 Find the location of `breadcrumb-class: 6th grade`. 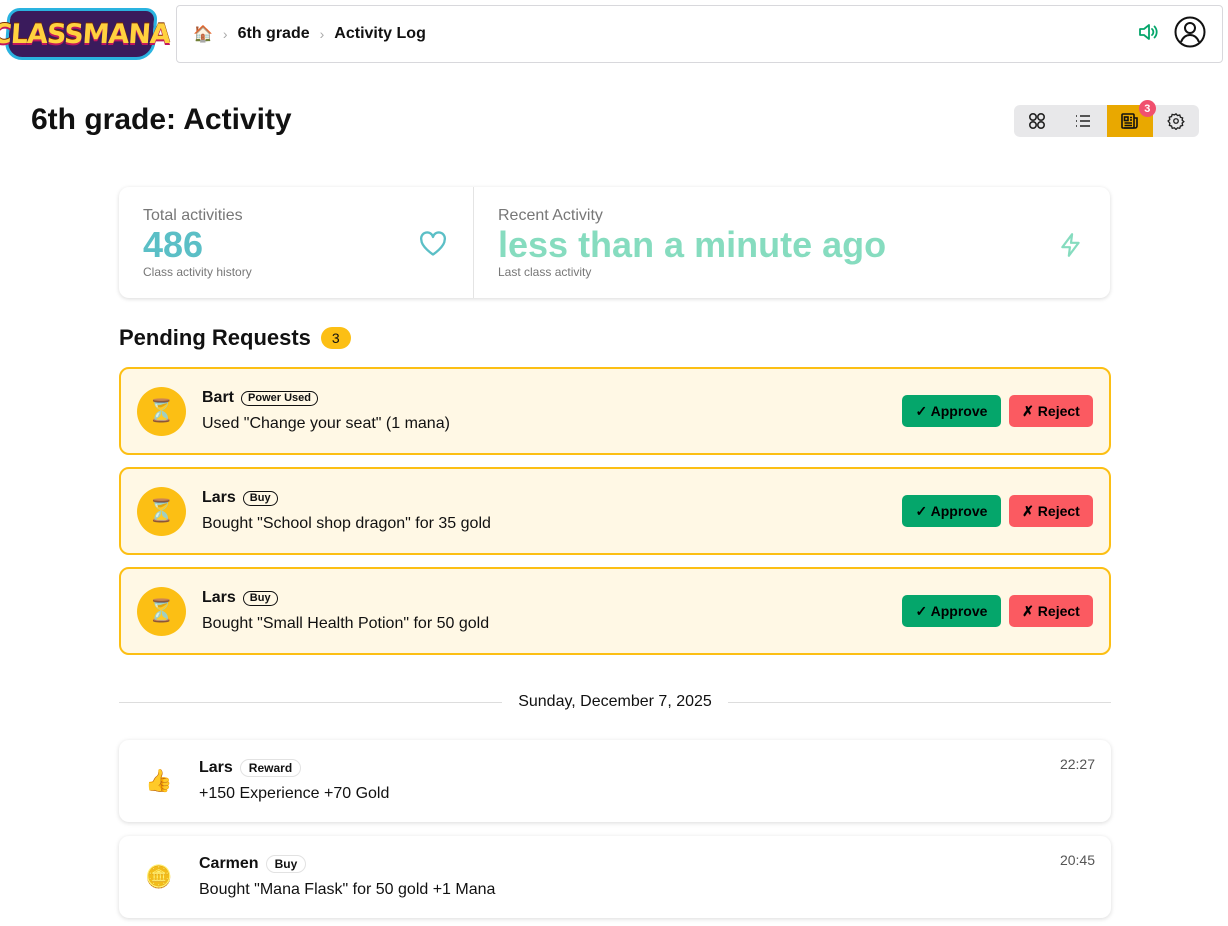

breadcrumb-class: 6th grade is located at coordinates (273, 33).